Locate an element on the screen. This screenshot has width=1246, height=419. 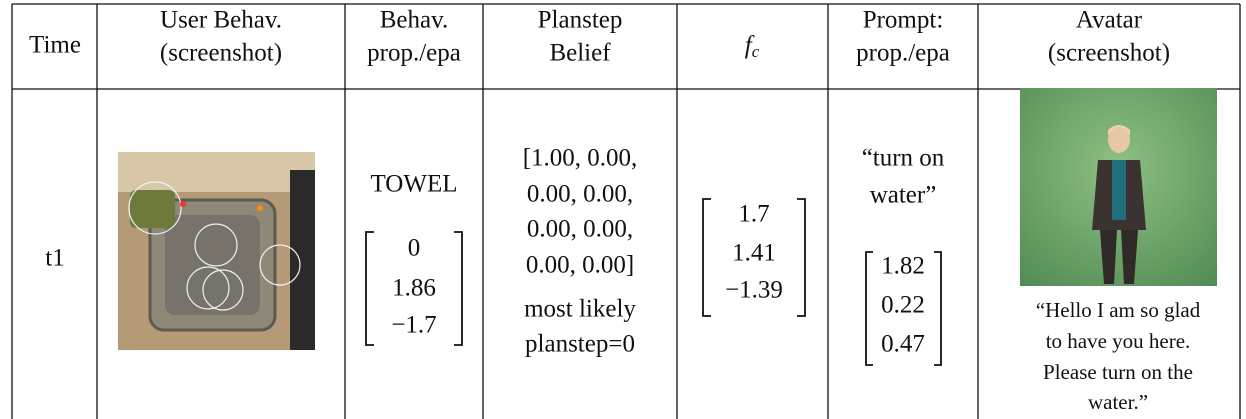
vector-entry: 1.82 is located at coordinates (903, 266).